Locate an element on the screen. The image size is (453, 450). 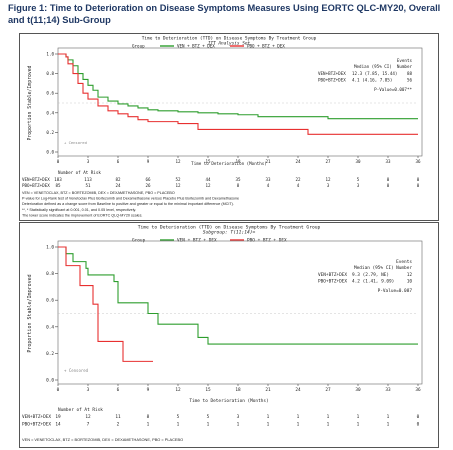
stats-row-events: 10 is located at coordinates (410, 282).